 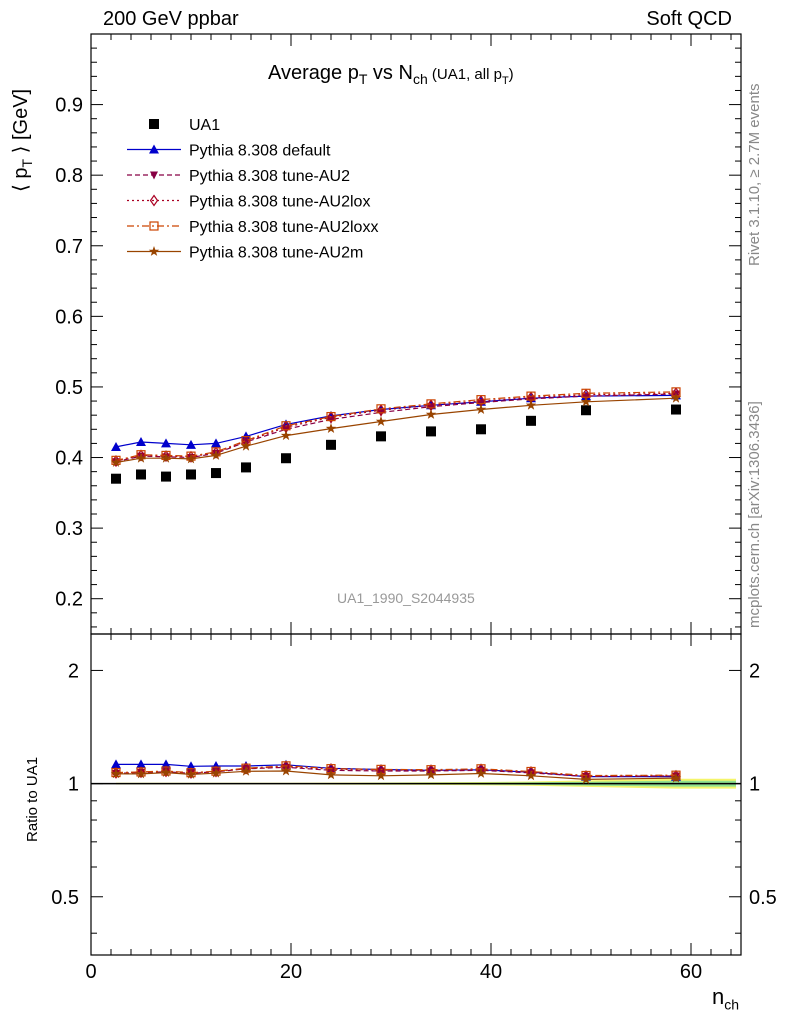 What do you see at coordinates (69, 388) in the screenshot?
I see `main-y-tick-label: 0.5` at bounding box center [69, 388].